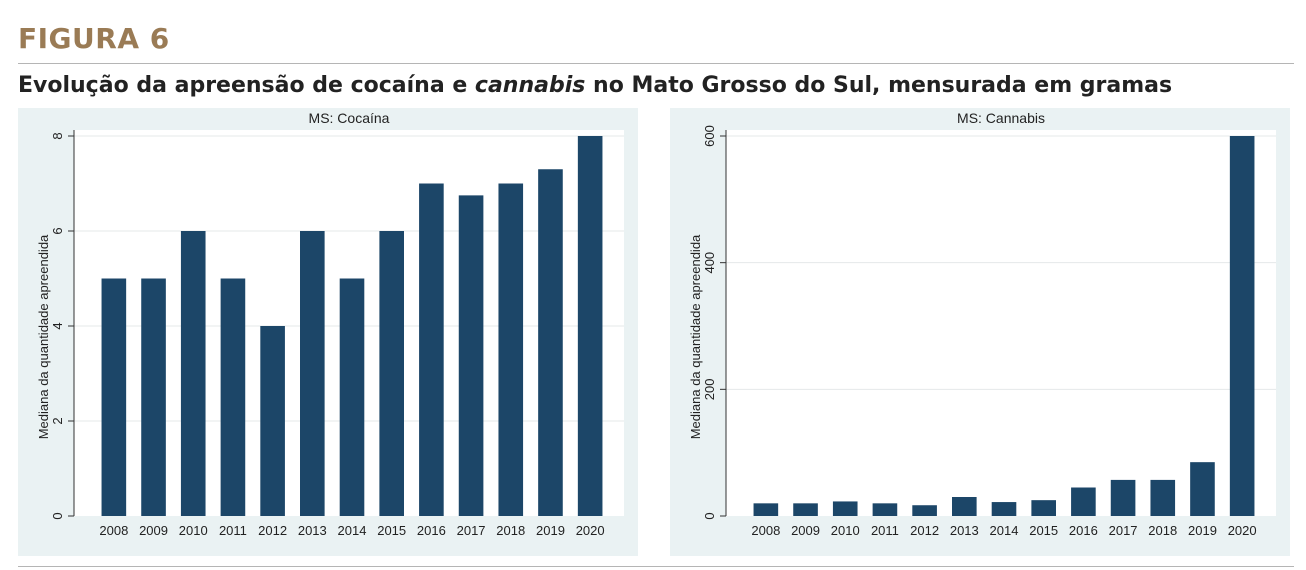 The height and width of the screenshot is (570, 1306). I want to click on y-tick-label: 4, so click(57, 325).